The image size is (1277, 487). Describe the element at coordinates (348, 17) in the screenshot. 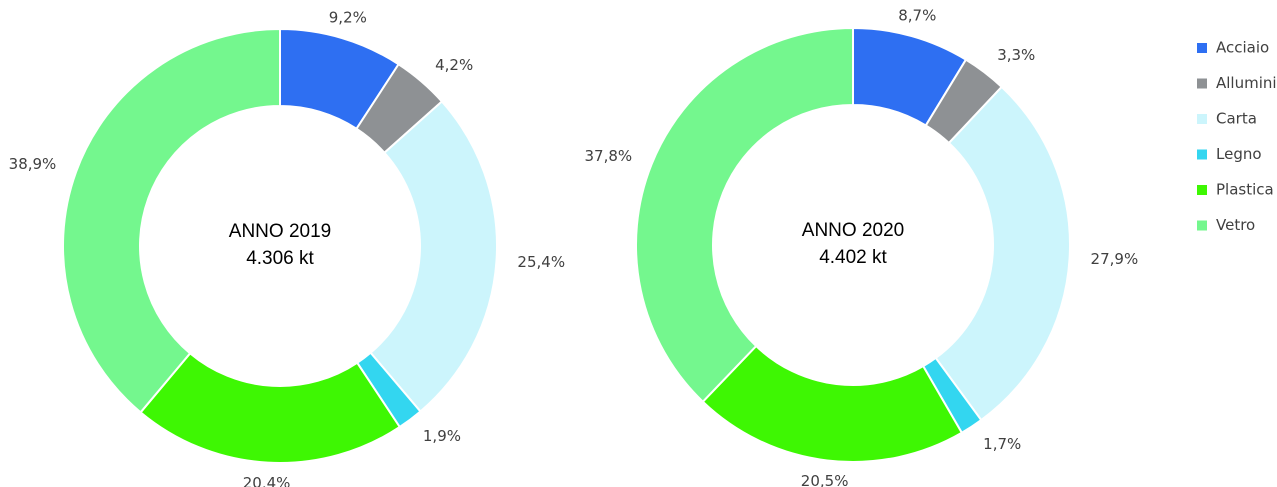

I see `data-label: 9,2%` at that location.